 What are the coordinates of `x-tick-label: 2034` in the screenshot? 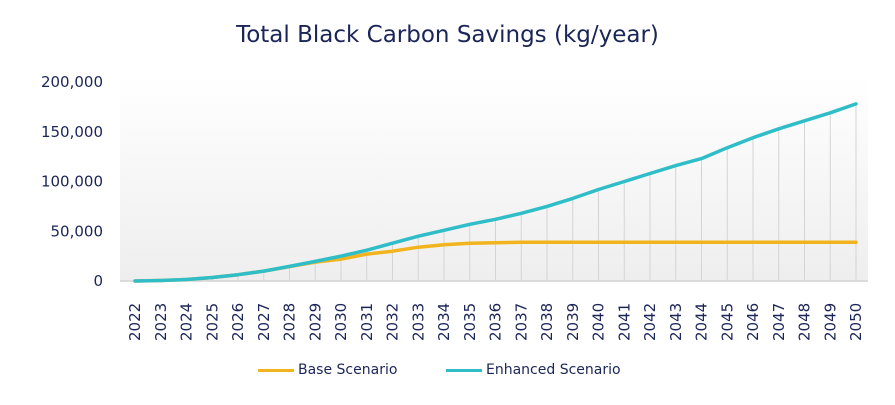 It's located at (444, 322).